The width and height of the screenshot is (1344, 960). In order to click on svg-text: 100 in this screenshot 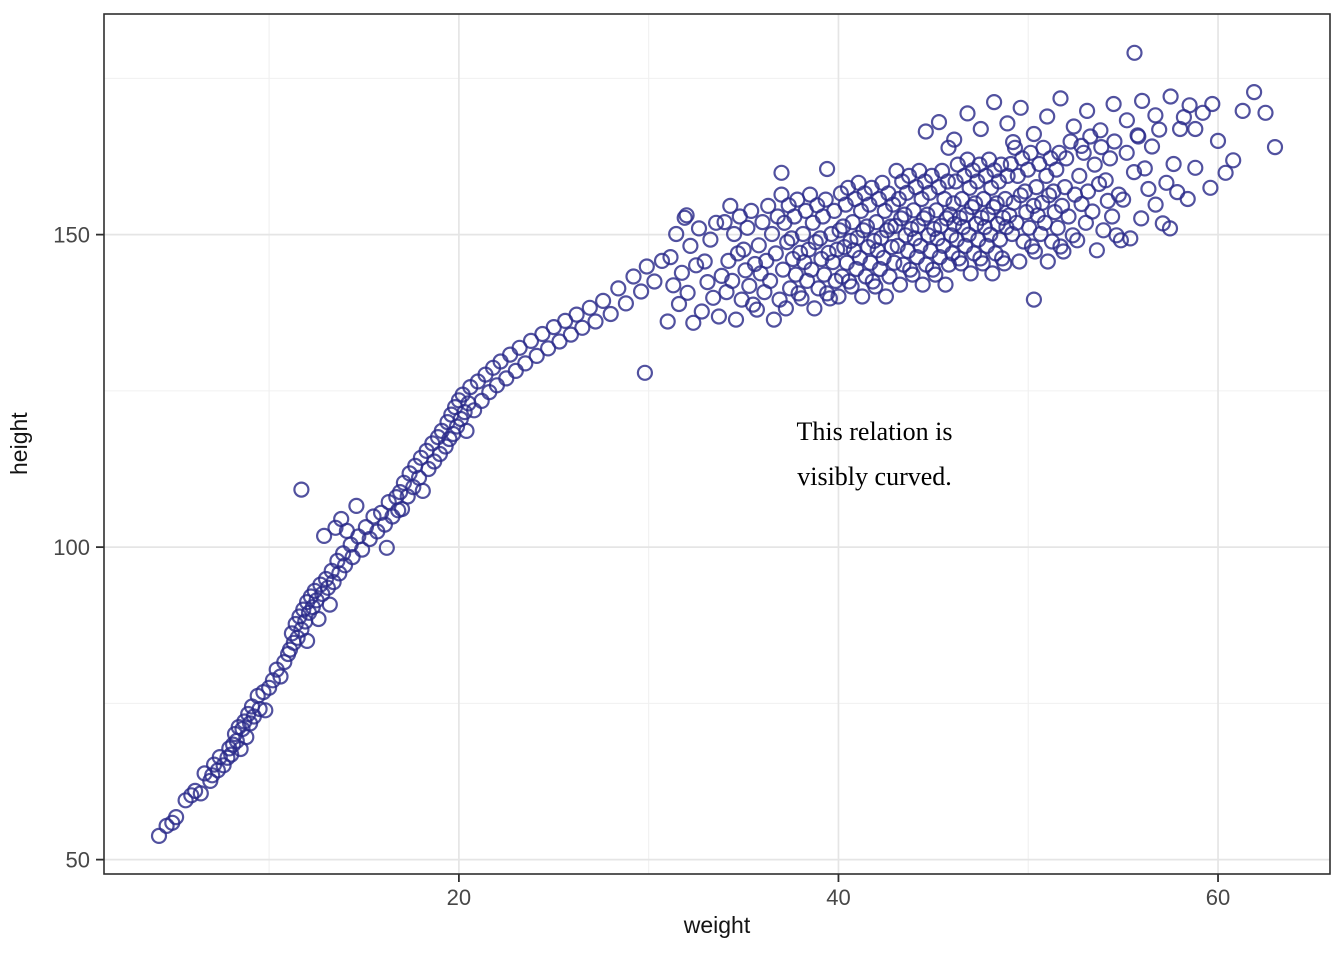, I will do `click(71, 547)`.